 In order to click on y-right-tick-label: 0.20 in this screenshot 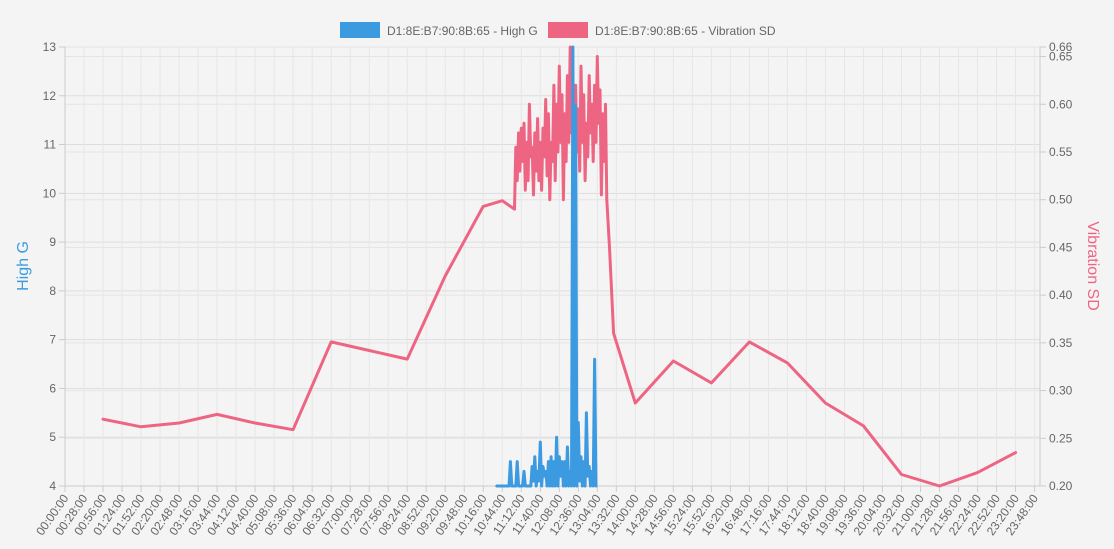, I will do `click(1061, 486)`.